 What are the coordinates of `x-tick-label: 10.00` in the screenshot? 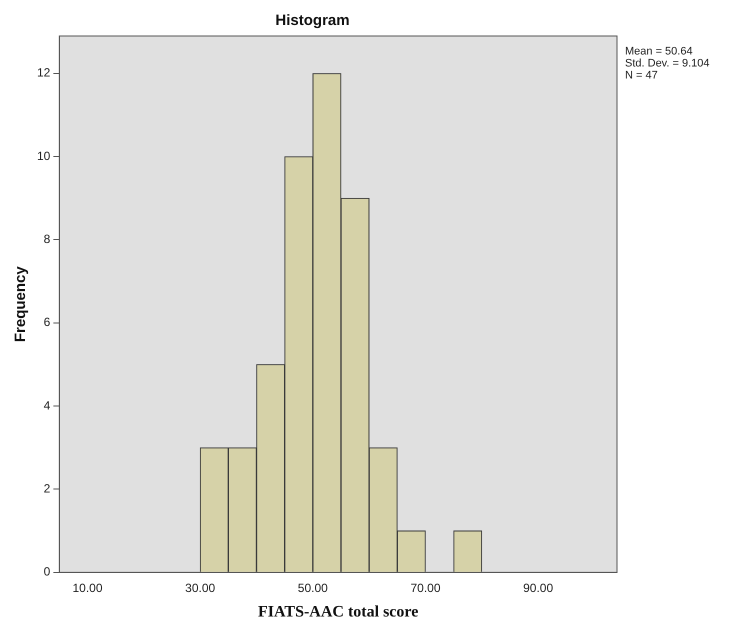 It's located at (87, 587).